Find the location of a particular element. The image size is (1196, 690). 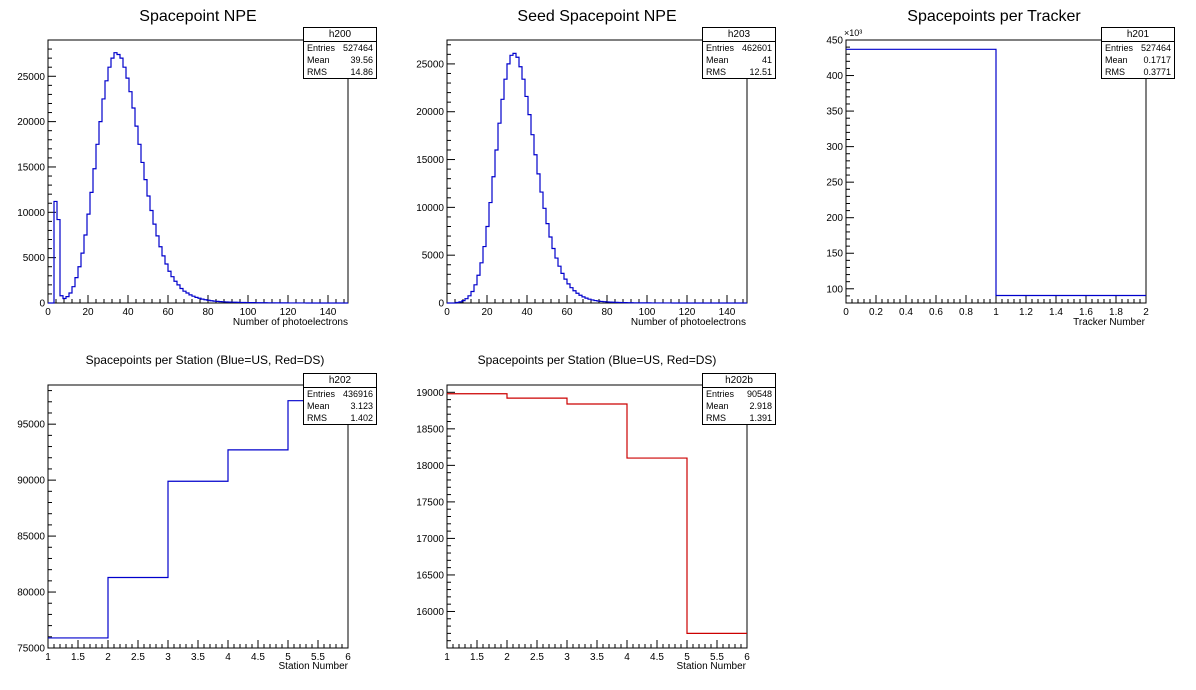

chart-h200-stats-box: h200 Entries 527464 Mean 39.56 RMS 14.86 is located at coordinates (340, 53).